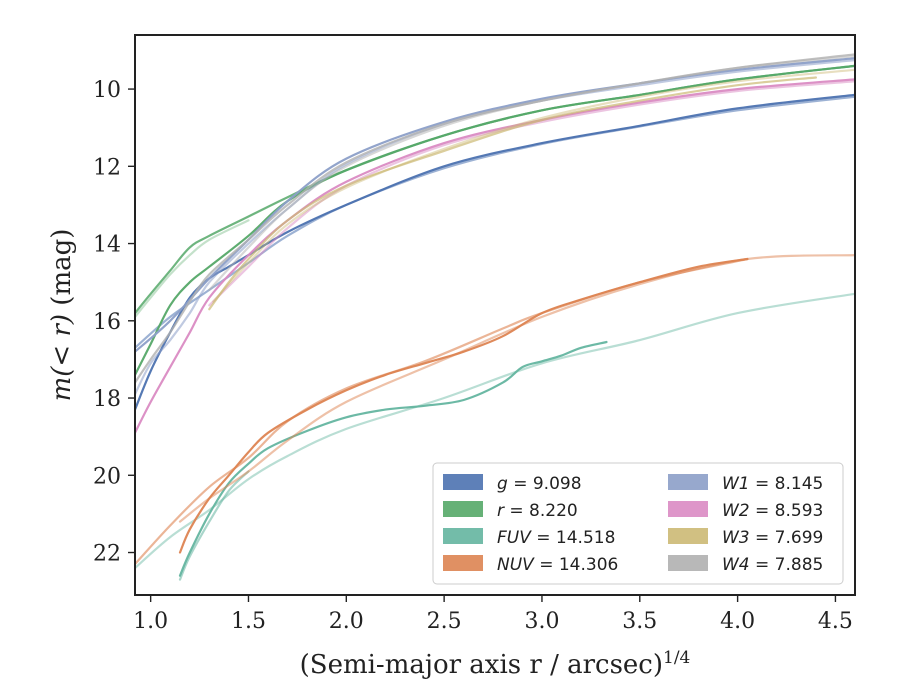  Describe the element at coordinates (62, 315) in the screenshot. I see `y-axis-label: m(< r) (mag)` at that location.